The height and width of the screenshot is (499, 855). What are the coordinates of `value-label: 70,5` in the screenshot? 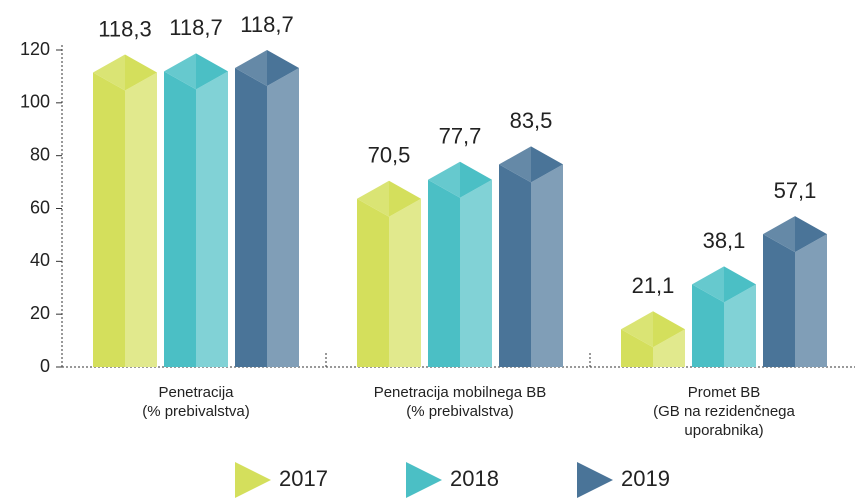 It's located at (389, 155).